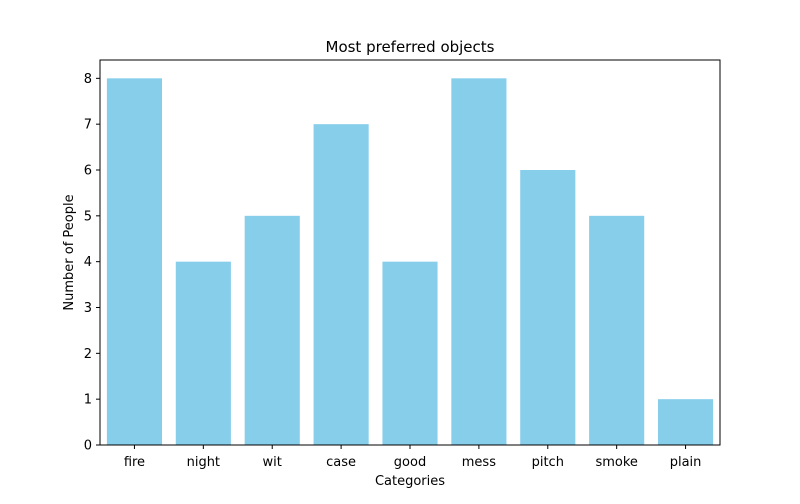 This screenshot has width=800, height=504. I want to click on y-axis-ticks: 0 1 2 3 4 5 6 7 8, so click(92, 263).